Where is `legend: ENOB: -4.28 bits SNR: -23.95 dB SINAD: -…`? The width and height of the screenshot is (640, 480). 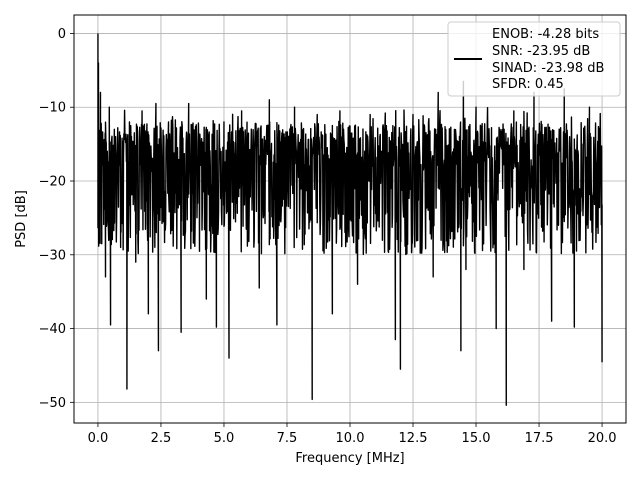 legend: ENOB: -4.28 bits SNR: -23.95 dB SINAD: -… is located at coordinates (534, 59).